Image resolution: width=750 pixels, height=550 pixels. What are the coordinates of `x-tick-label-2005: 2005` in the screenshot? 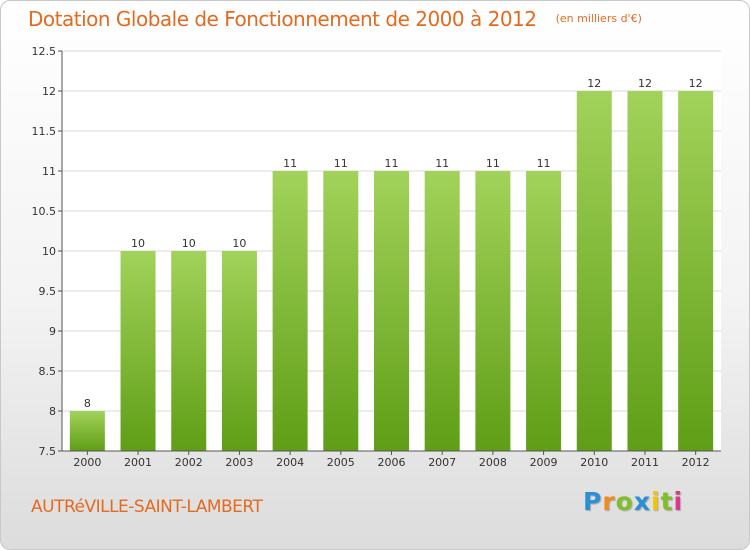 It's located at (341, 462).